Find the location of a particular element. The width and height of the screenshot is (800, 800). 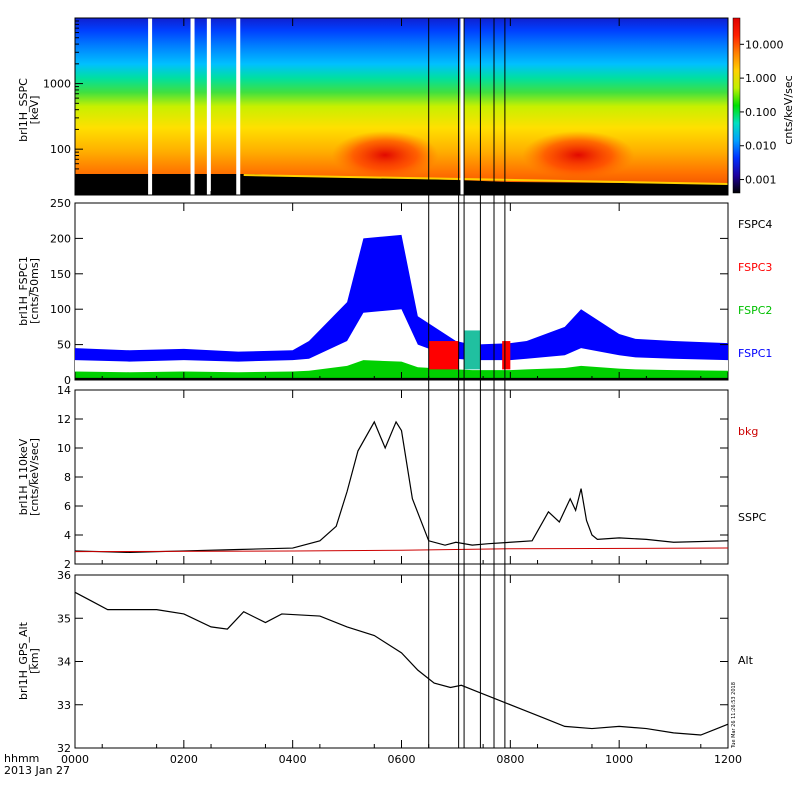

altitude-yunit: [km] is located at coordinates (34, 661).